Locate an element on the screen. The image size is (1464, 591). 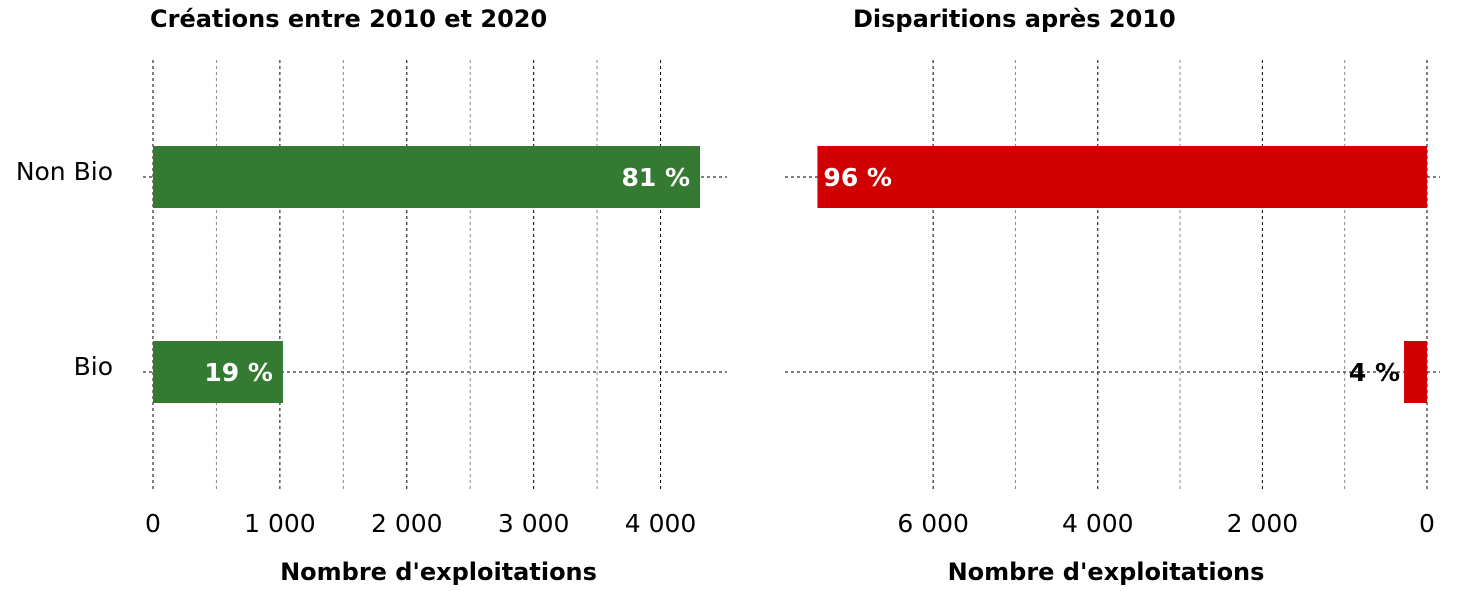
value-label: 96 % is located at coordinates (857, 177).